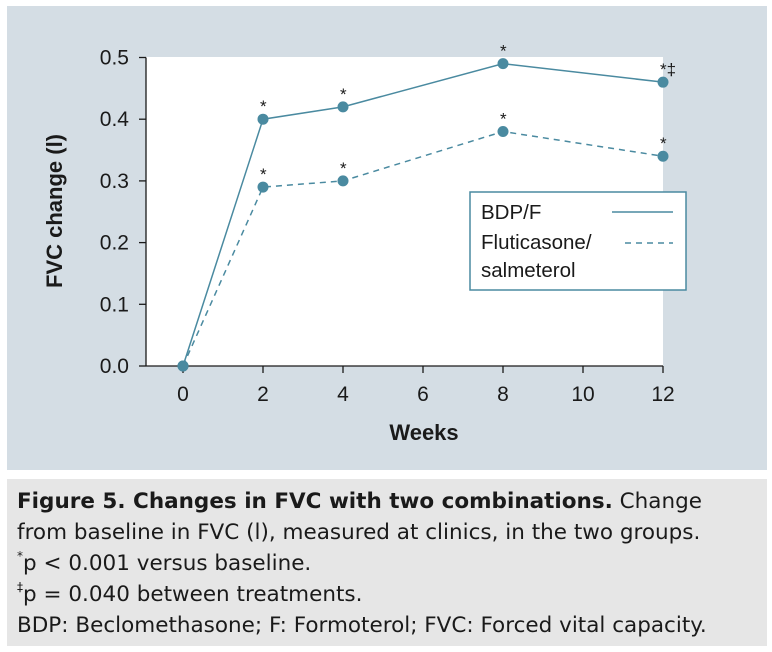 The image size is (772, 652). I want to click on y-tick-label: 0.5, so click(114, 58).